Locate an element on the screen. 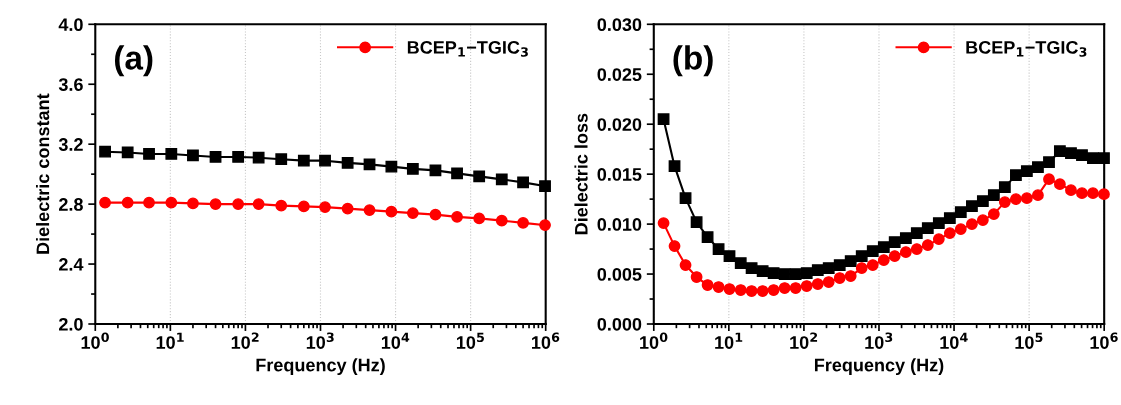 Image resolution: width=1121 pixels, height=405 pixels. y-tick-label: 0.020 is located at coordinates (619, 124).